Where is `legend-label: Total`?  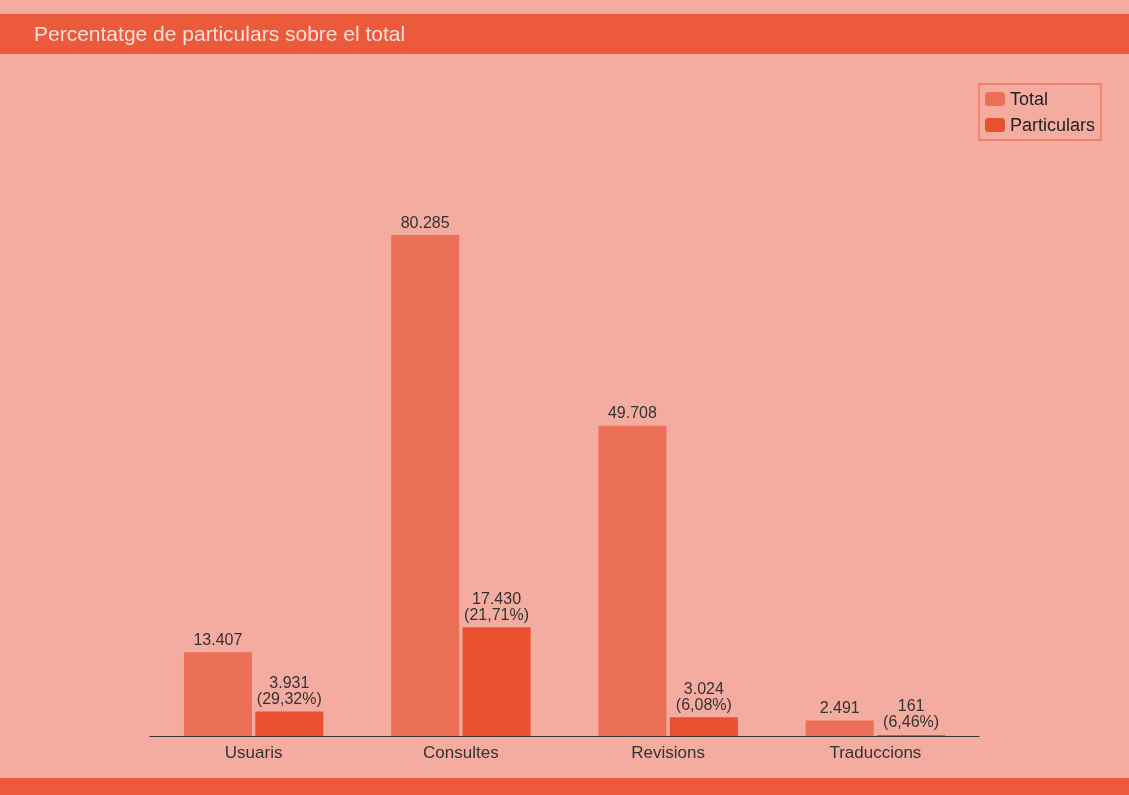
legend-label: Total is located at coordinates (1029, 99).